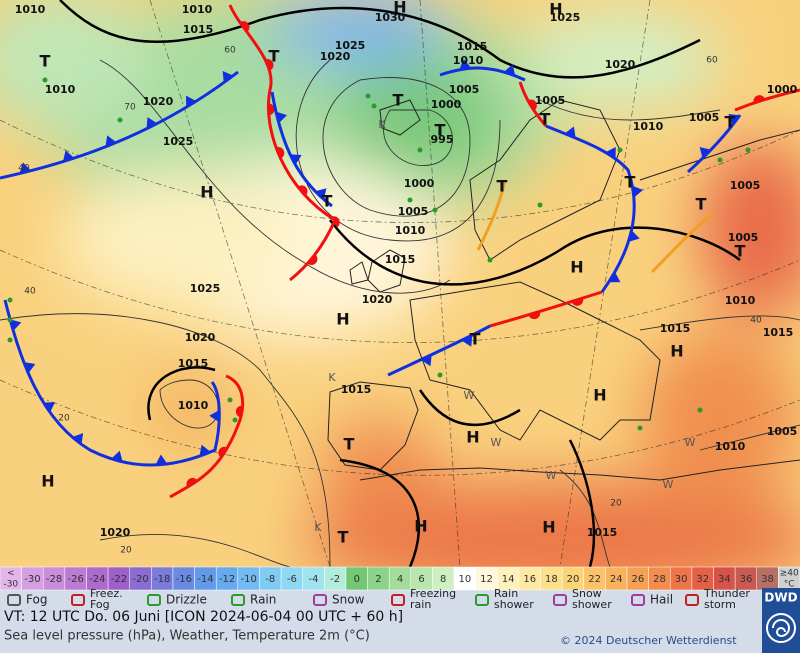  Describe the element at coordinates (508, 579) in the screenshot. I see `scale-label: 14` at that location.